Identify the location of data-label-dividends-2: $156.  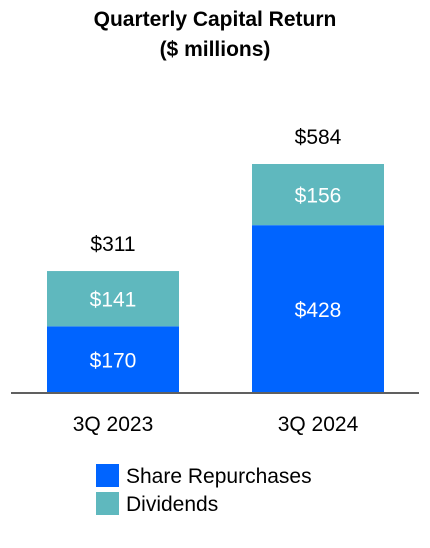
(318, 196).